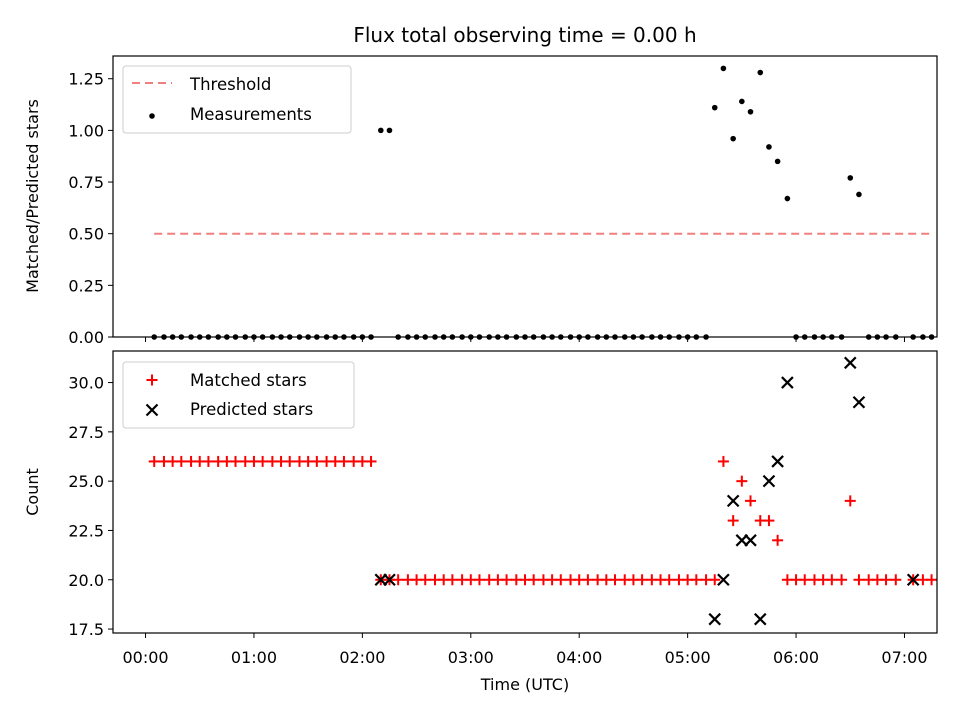 The width and height of the screenshot is (960, 720). I want to click on x-axis-label: Time (UTC), so click(524, 684).